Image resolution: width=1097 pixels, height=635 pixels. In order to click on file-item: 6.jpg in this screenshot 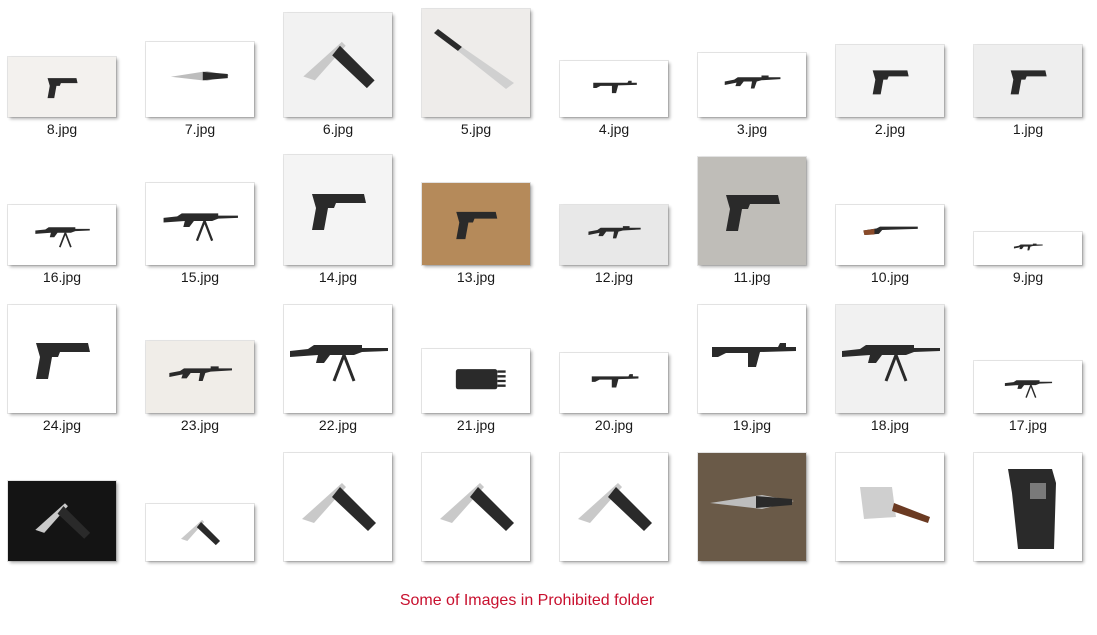, I will do `click(345, 73)`.